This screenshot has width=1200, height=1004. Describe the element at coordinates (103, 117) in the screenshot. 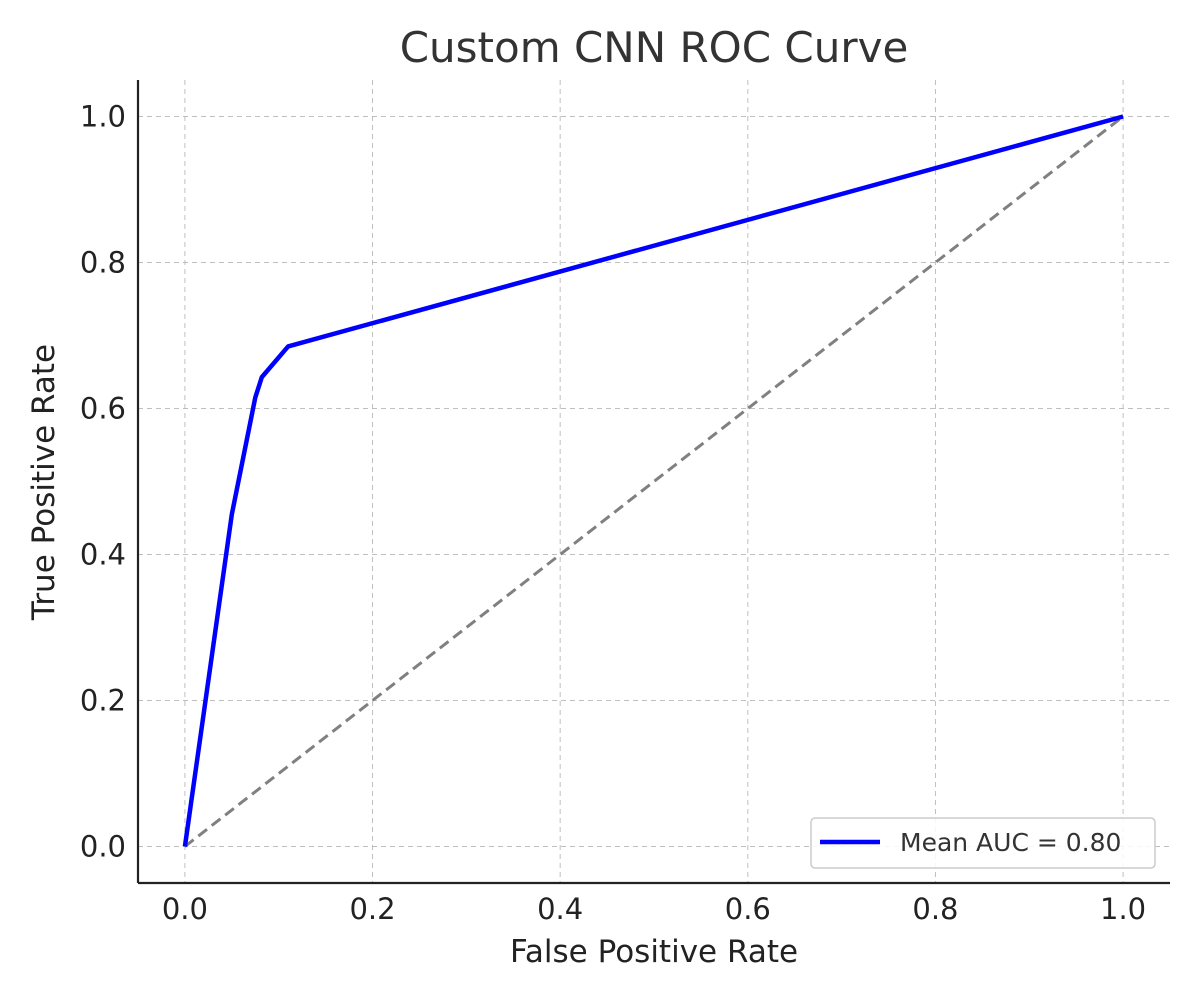

I see `y-tick-label-5: 1.0` at that location.